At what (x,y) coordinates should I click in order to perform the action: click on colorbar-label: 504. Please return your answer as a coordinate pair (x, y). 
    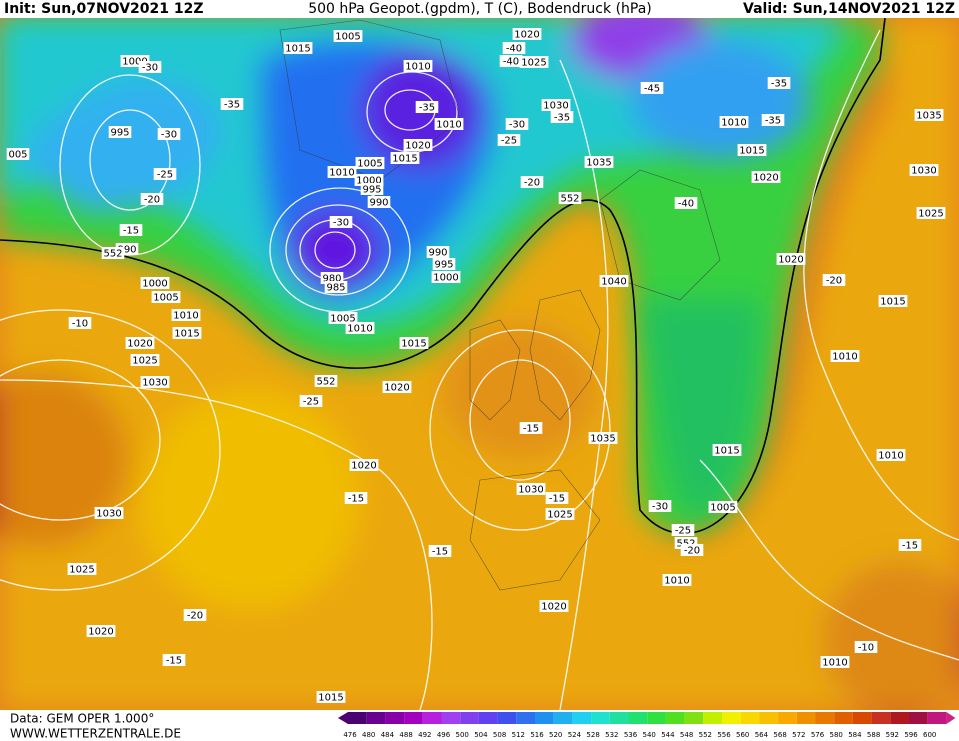
    Looking at the image, I should click on (481, 735).